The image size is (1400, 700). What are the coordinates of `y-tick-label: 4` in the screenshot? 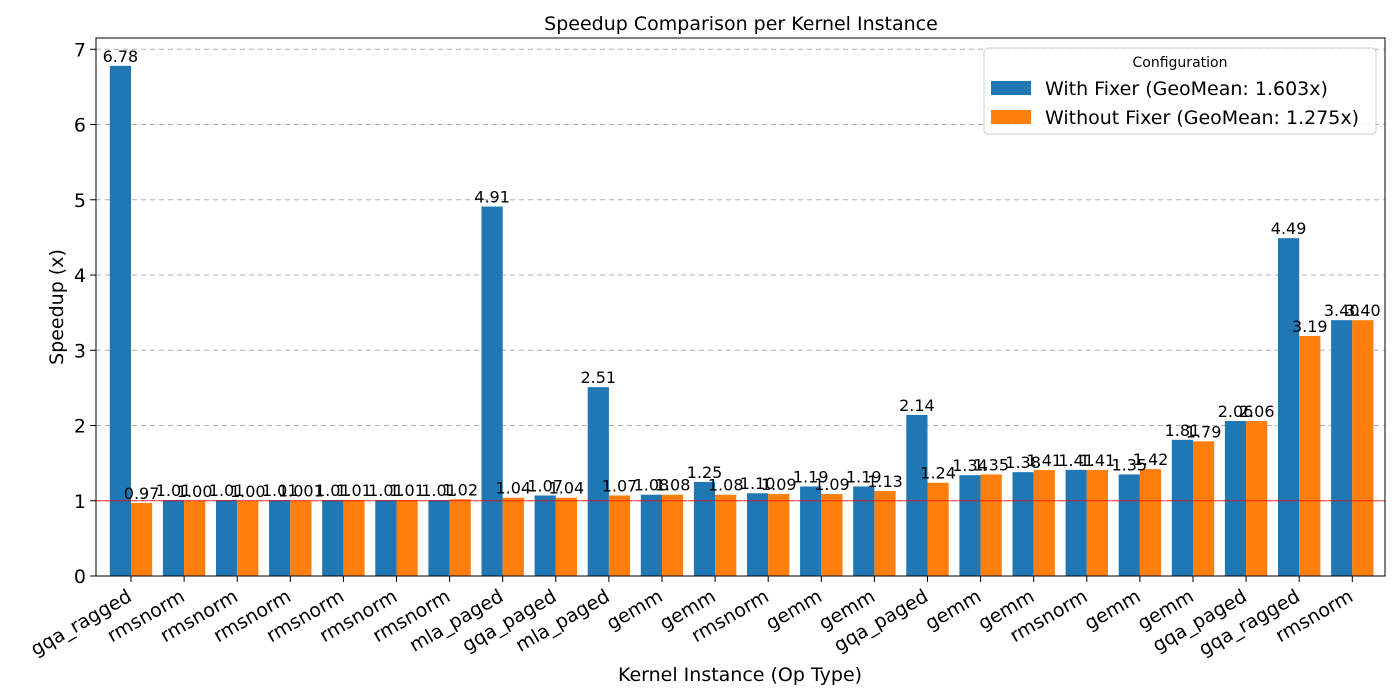 It's located at (80, 276).